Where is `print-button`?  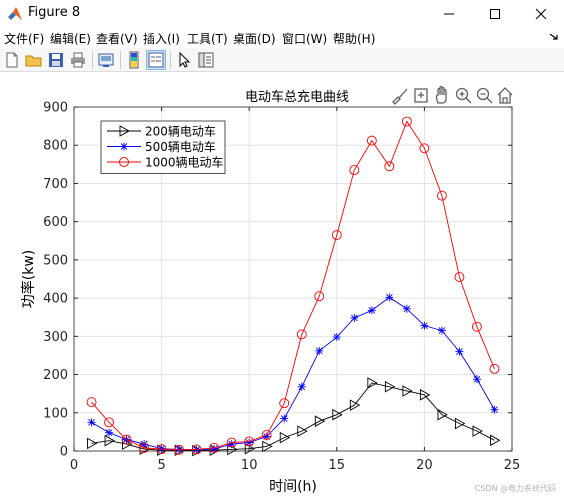 print-button is located at coordinates (78, 60).